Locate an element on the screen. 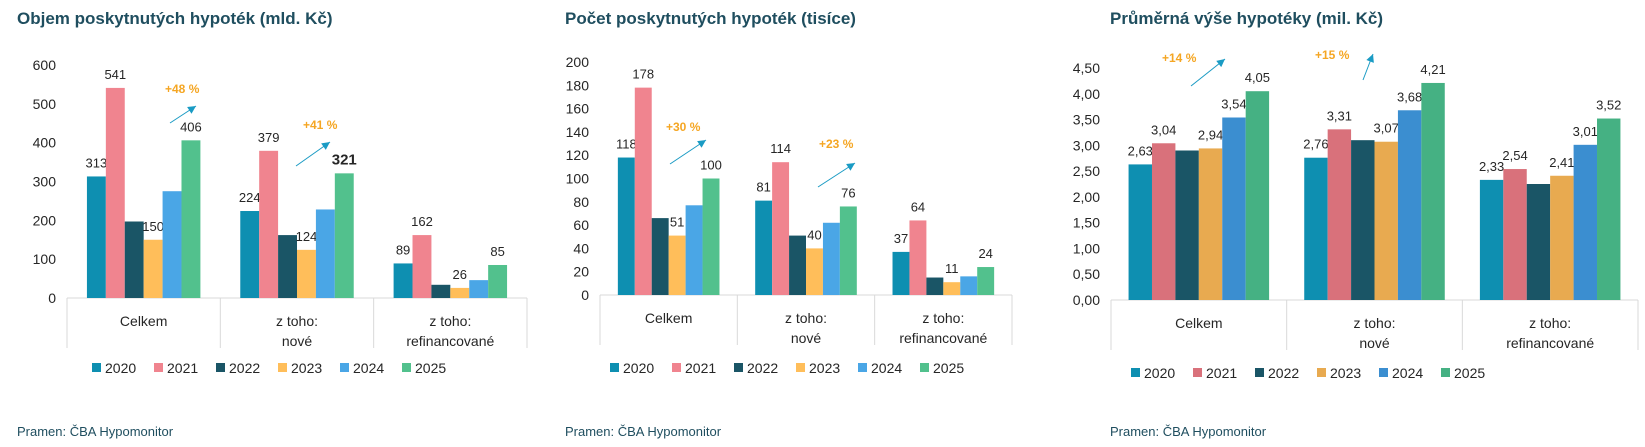 The height and width of the screenshot is (447, 1645). data-label: 2,76 is located at coordinates (1315, 144).